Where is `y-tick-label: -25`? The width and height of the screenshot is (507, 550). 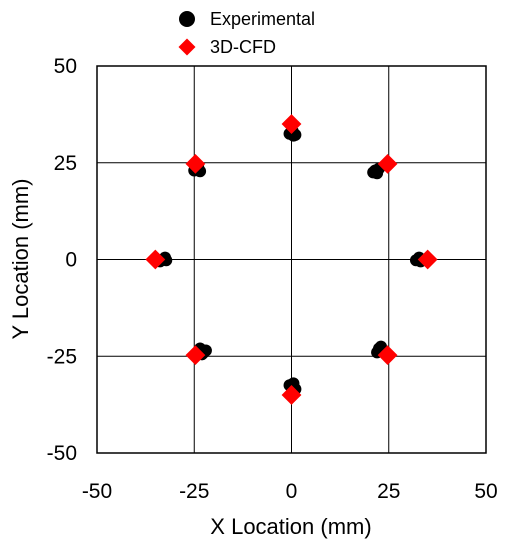
y-tick-label: -25 is located at coordinates (62, 356).